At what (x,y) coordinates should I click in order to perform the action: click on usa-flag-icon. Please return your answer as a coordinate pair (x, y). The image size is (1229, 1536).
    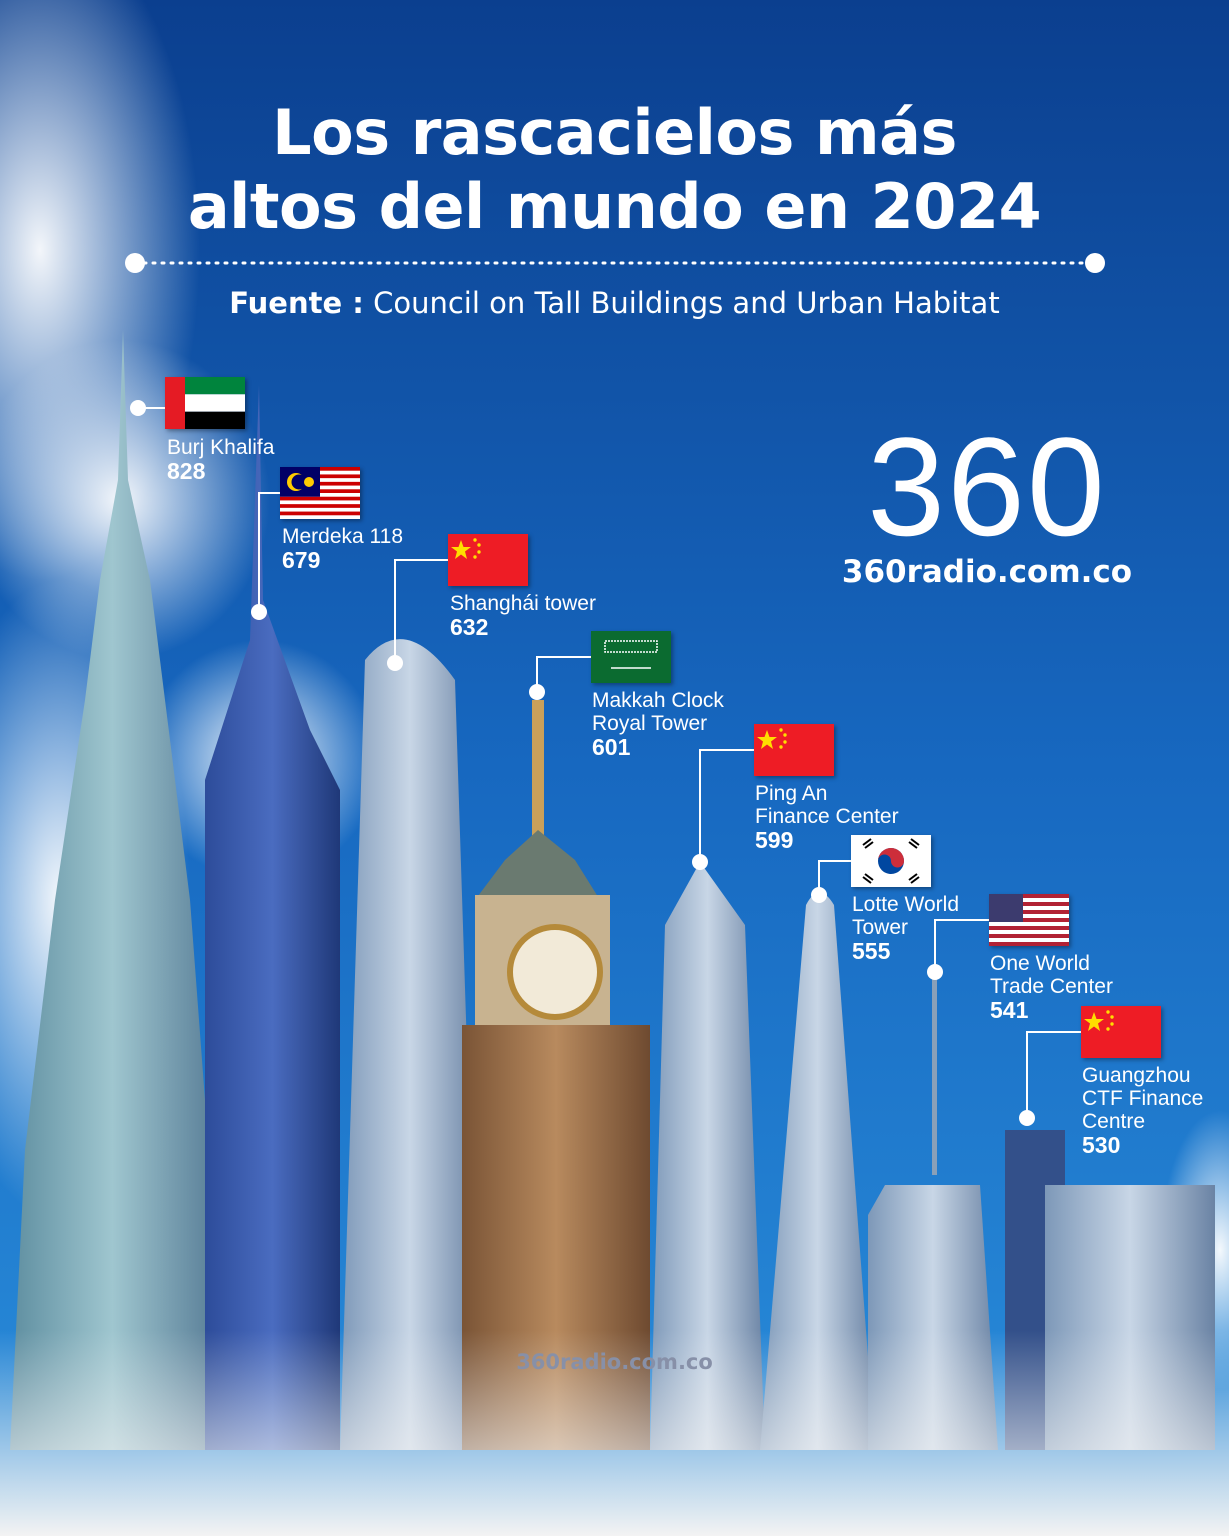
    Looking at the image, I should click on (1029, 920).